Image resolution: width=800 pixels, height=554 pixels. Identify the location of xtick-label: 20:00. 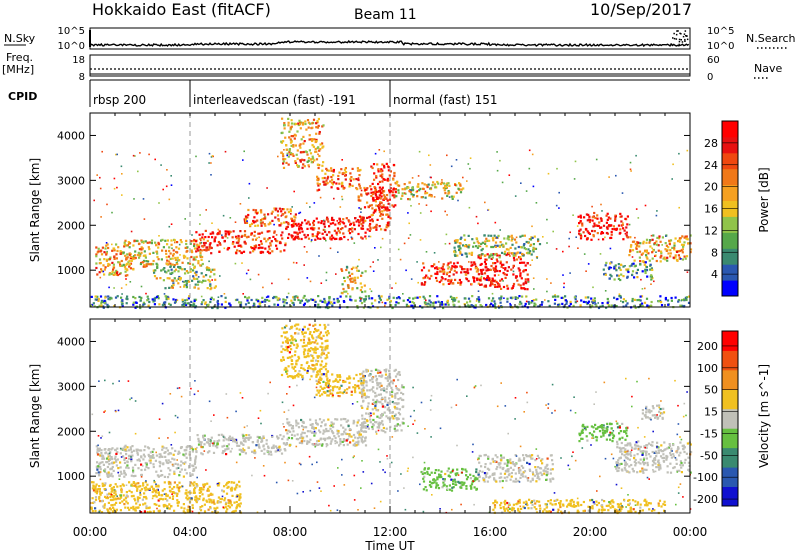
(590, 532).